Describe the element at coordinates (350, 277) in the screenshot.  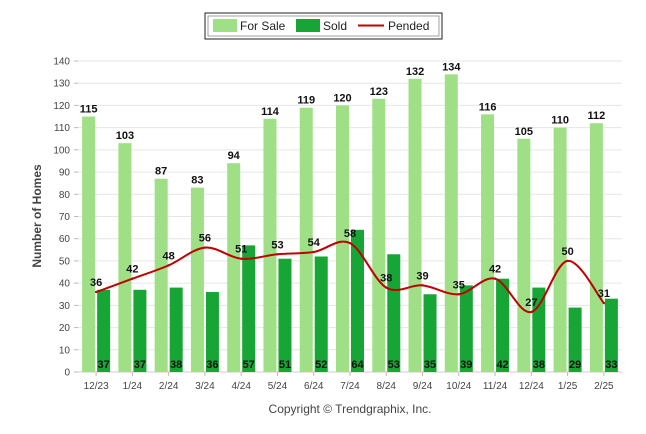
I see `pended-line-group` at that location.